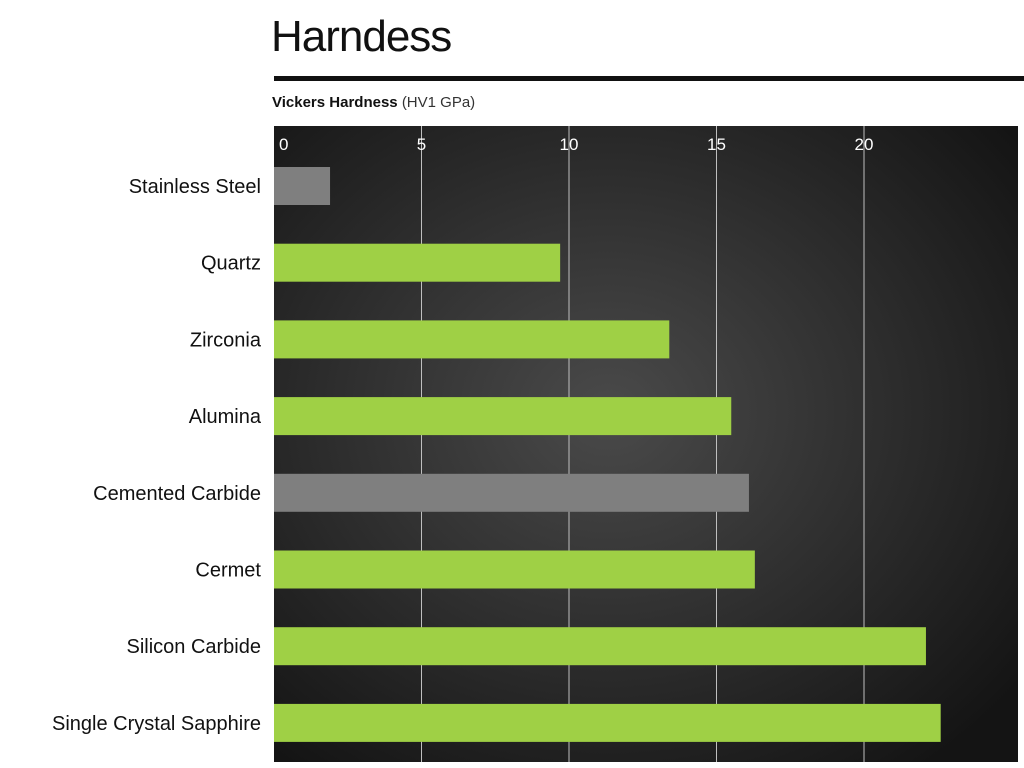  Describe the element at coordinates (156, 724) in the screenshot. I see `category-label-single-crystal-sapphire: Single Crystal Sapphire` at that location.